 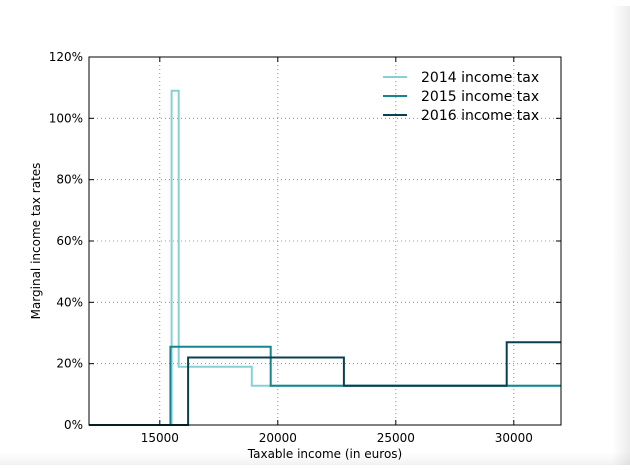 I want to click on y-tick-label: 20%, so click(x=69, y=364).